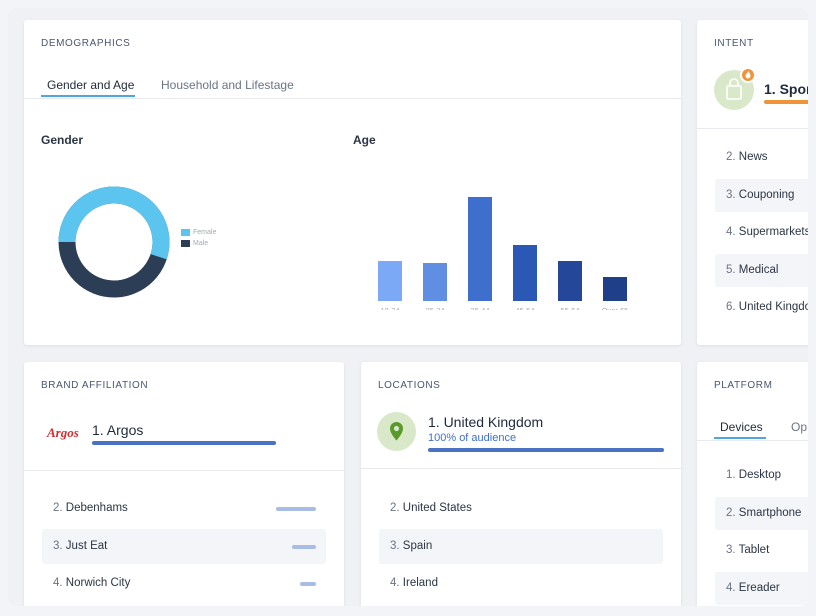  Describe the element at coordinates (521, 546) in the screenshot. I see `list-item: 3. Spain` at that location.